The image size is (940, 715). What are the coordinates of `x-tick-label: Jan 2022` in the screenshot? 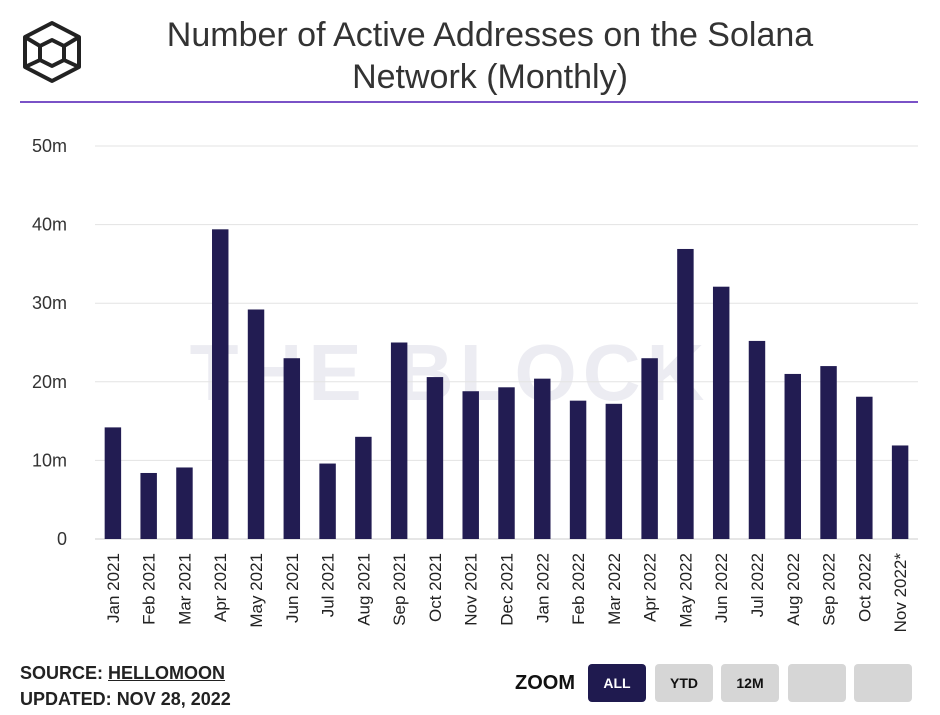 It's located at (542, 588).